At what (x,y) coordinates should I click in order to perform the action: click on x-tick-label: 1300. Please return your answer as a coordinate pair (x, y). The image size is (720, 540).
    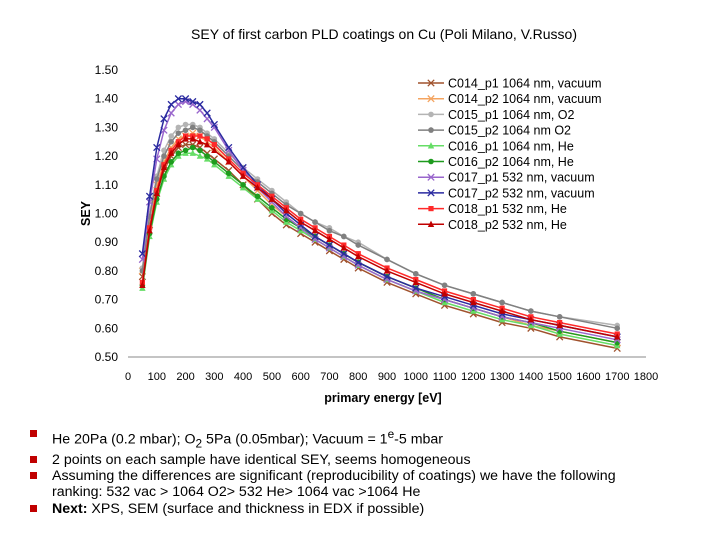
    Looking at the image, I should click on (502, 377).